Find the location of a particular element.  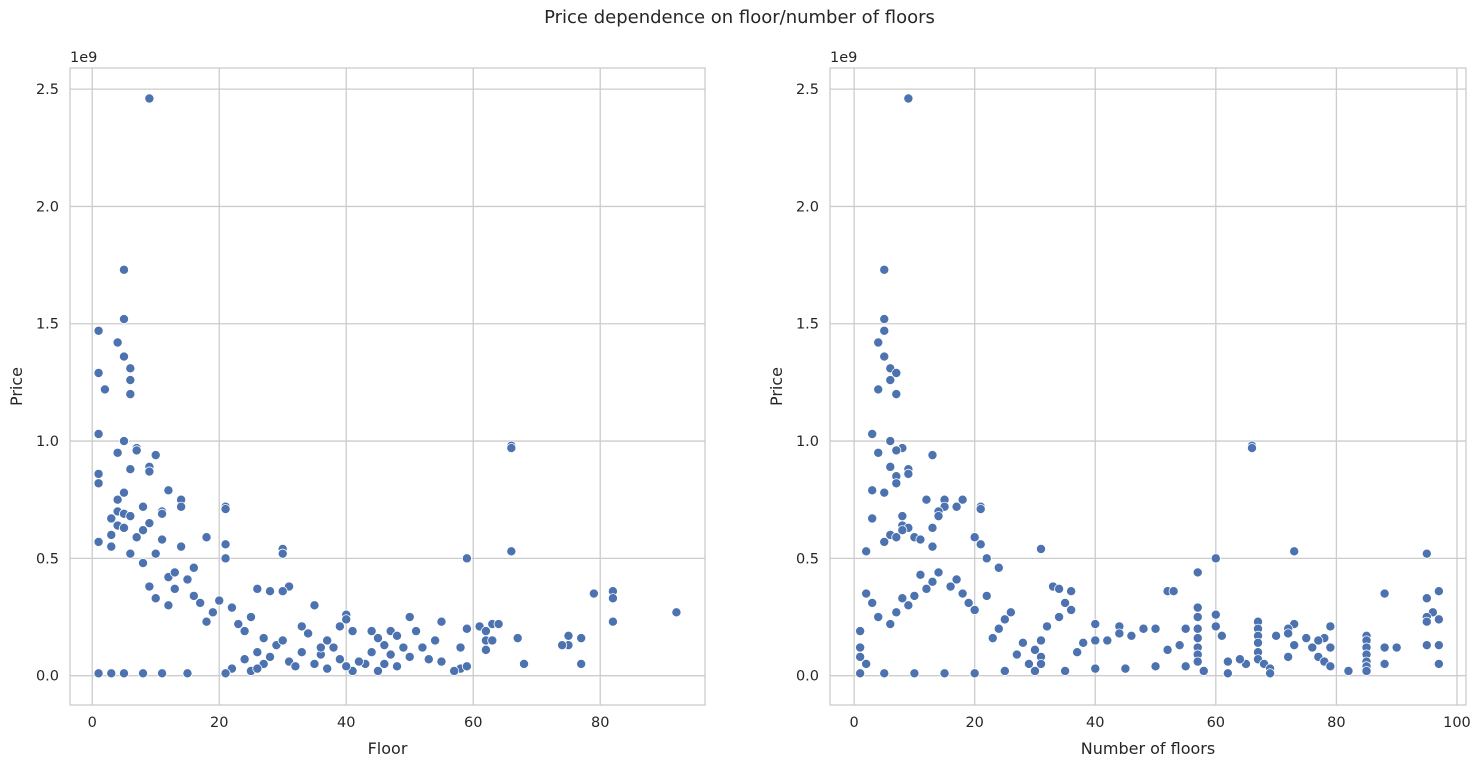

y-offset-label: 1e9 is located at coordinates (843, 58).